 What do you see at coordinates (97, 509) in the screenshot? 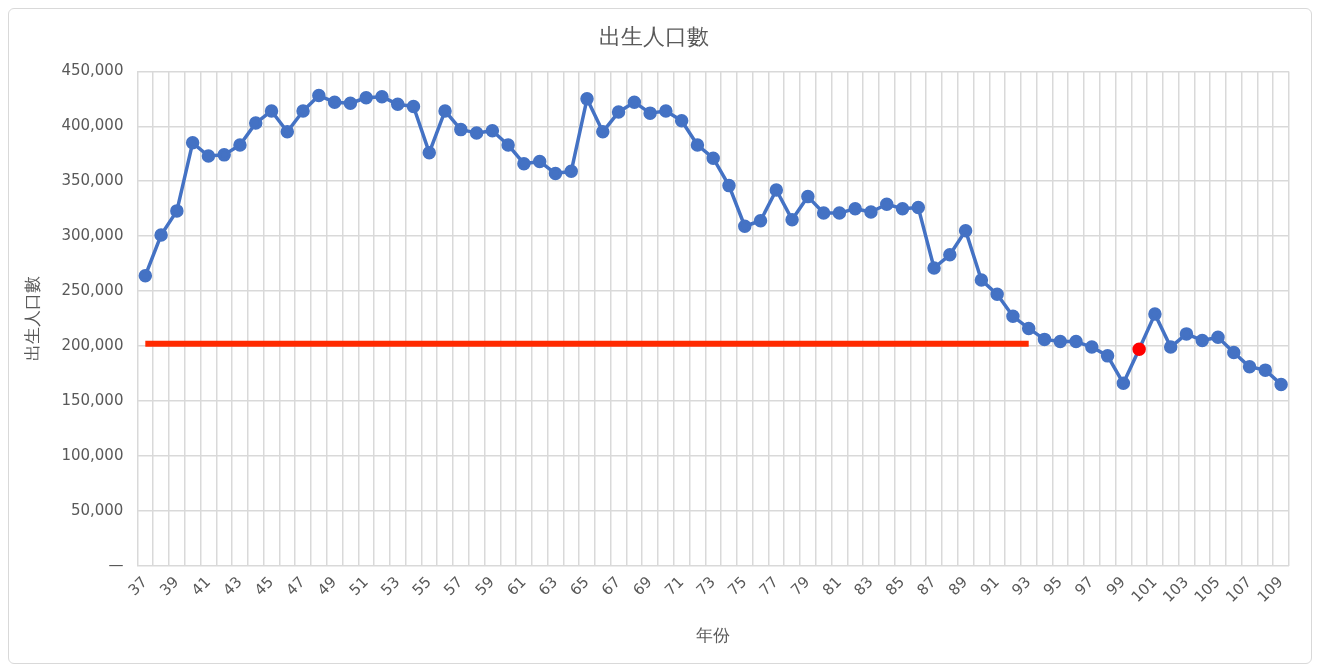
I see `y-tick-label: 50,000` at bounding box center [97, 509].